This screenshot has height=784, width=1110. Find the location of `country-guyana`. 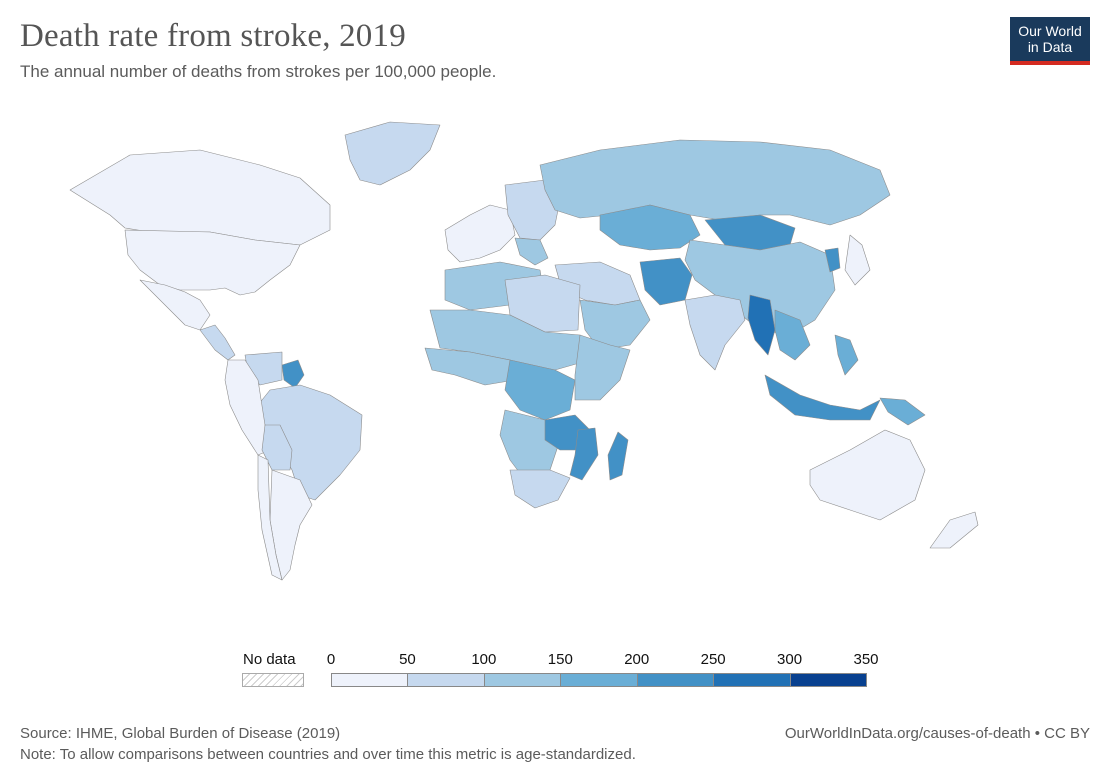

country-guyana is located at coordinates (293, 374).